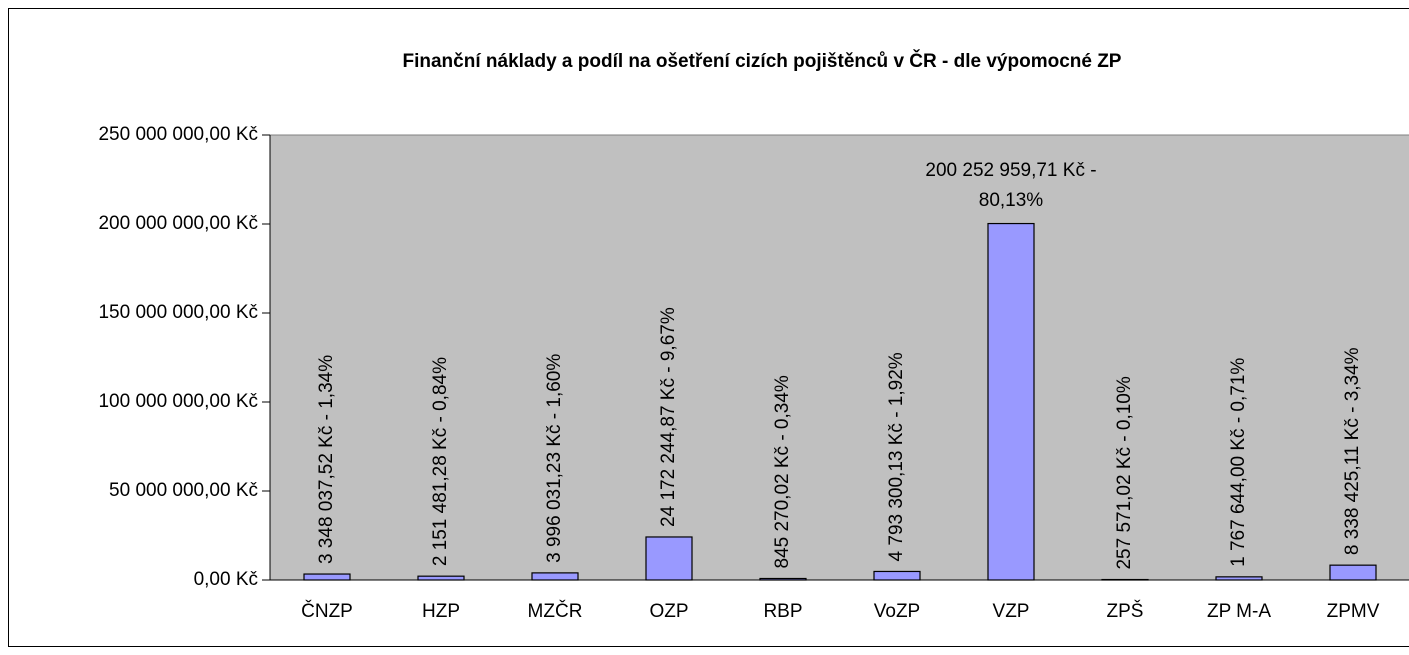  I want to click on value-label: 8 338 425,11 Kč - 3,34%, so click(1352, 451).